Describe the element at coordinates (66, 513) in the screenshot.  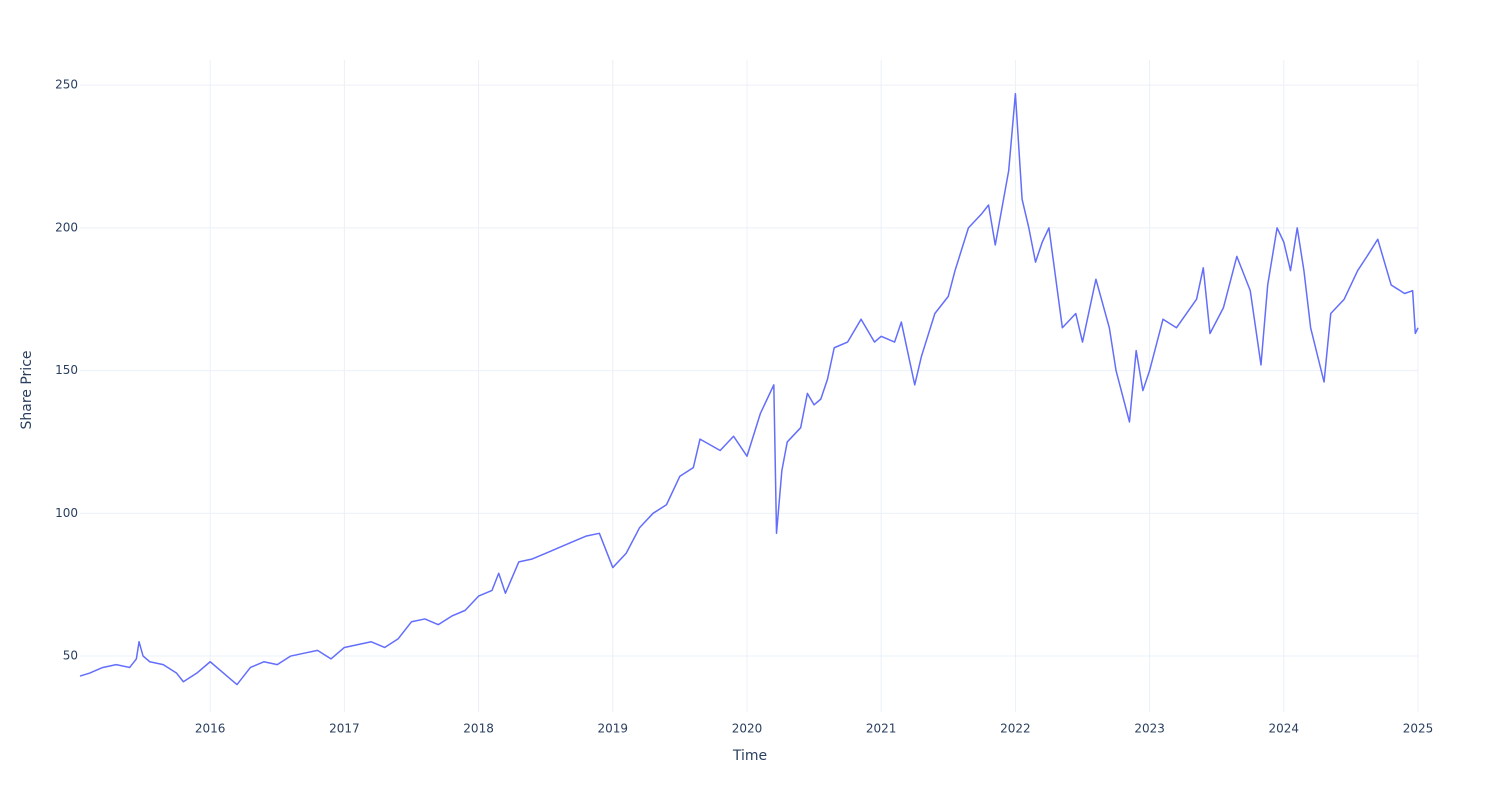
I see `y-tick-label: 100` at that location.